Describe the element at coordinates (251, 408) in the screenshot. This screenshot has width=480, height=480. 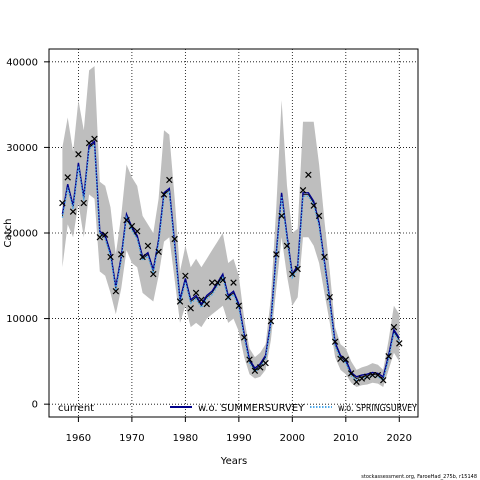
I see `legend-label-summer: w.o. SUMMERSURVEY` at that location.